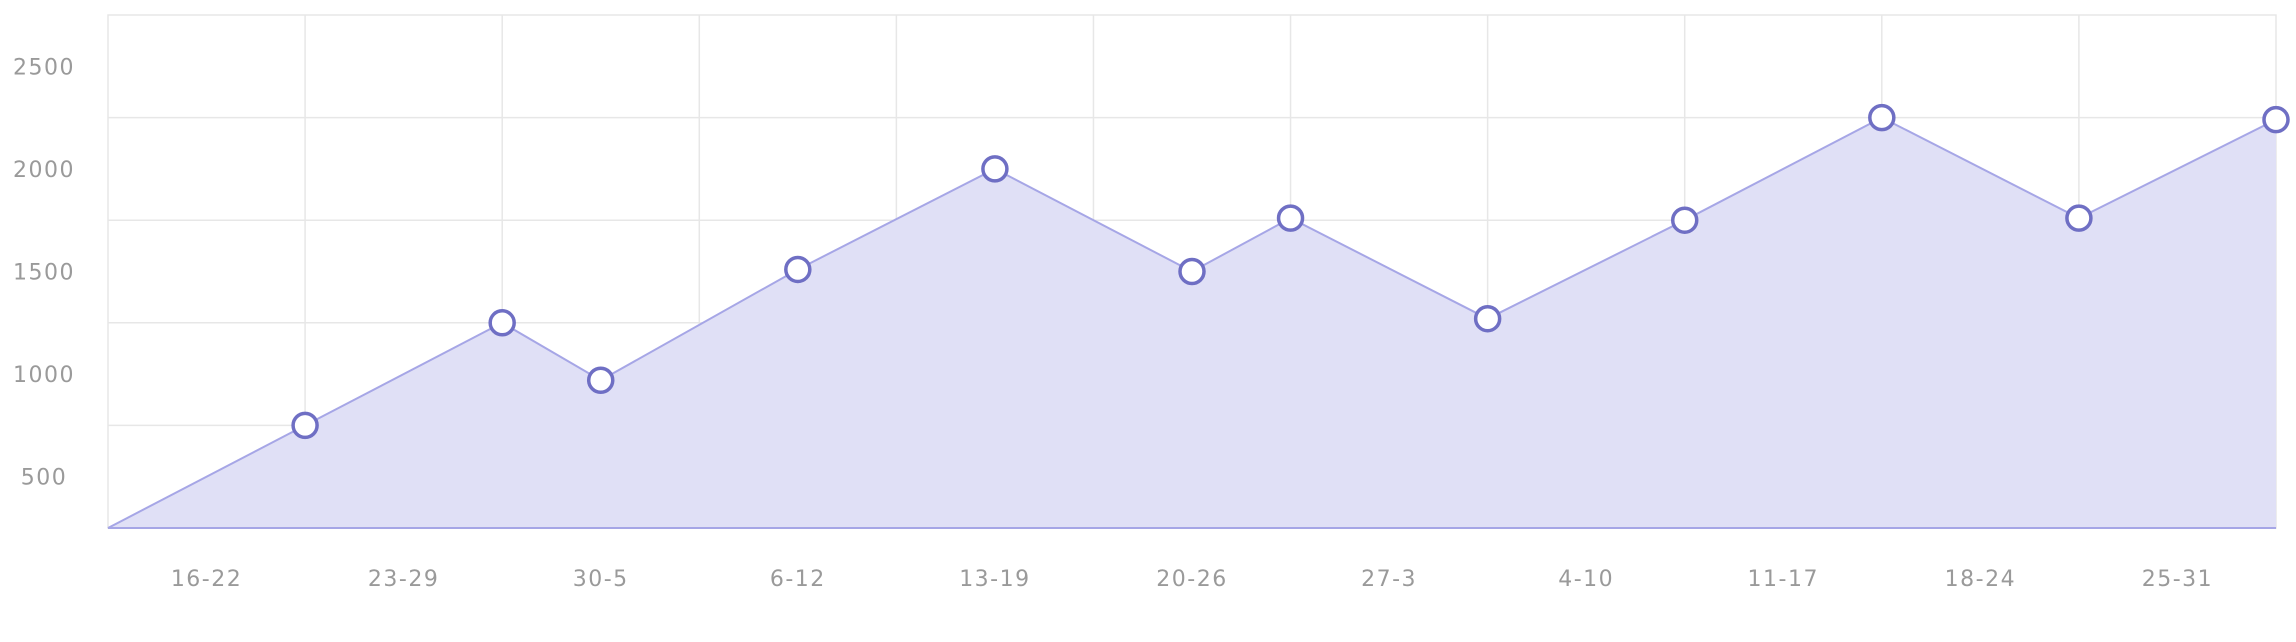 This screenshot has width=2296, height=642. Describe the element at coordinates (798, 579) in the screenshot. I see `x-tick-label: 6-12` at that location.